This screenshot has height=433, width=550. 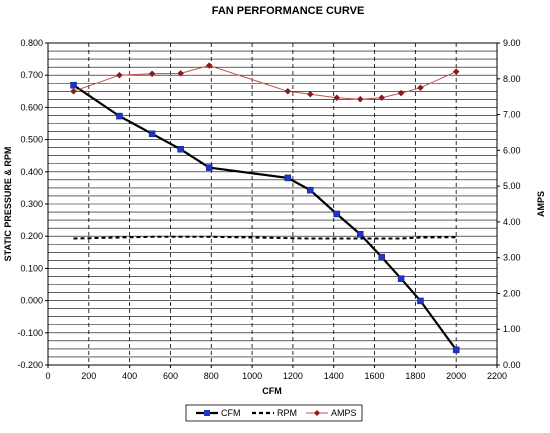 What do you see at coordinates (170, 376) in the screenshot?
I see `x-tick-label: 600` at bounding box center [170, 376].